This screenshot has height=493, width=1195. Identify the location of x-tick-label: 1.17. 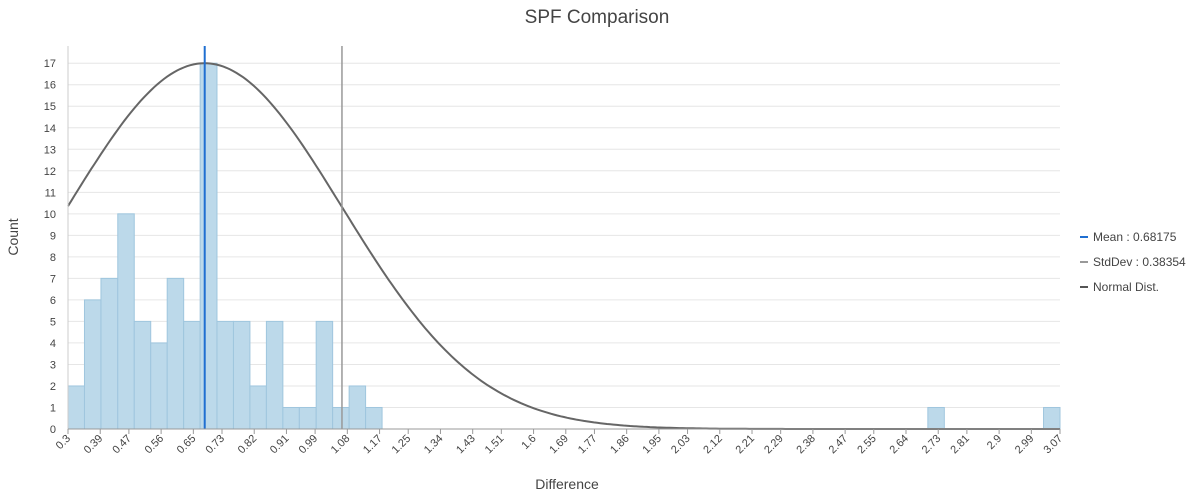
(373, 445).